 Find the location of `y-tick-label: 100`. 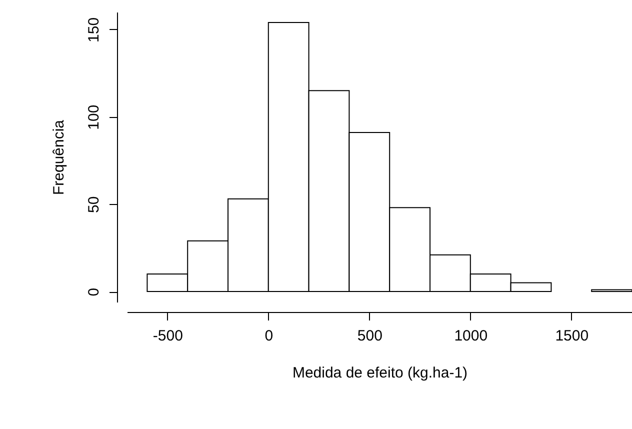

y-tick-label: 100 is located at coordinates (94, 117).